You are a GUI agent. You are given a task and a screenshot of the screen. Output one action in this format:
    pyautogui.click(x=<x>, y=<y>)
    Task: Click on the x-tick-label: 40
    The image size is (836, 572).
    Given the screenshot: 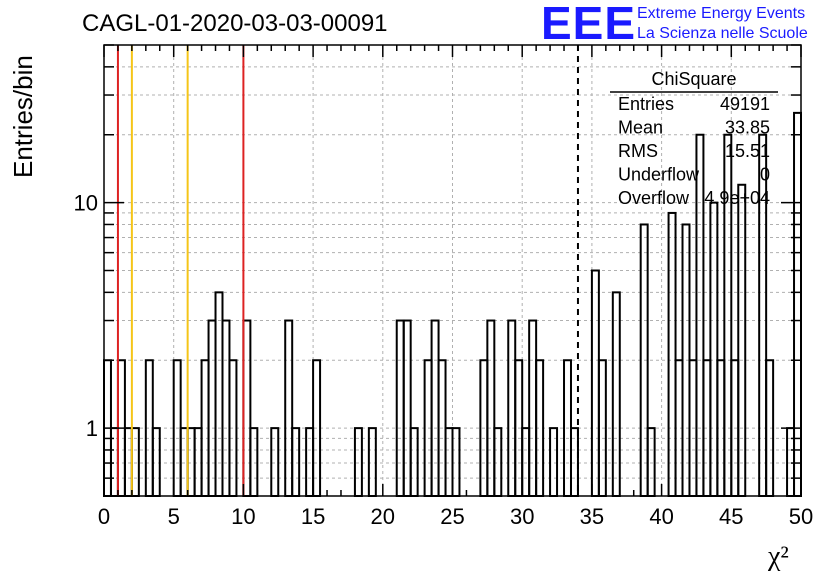 What is the action you would take?
    pyautogui.click(x=661, y=516)
    